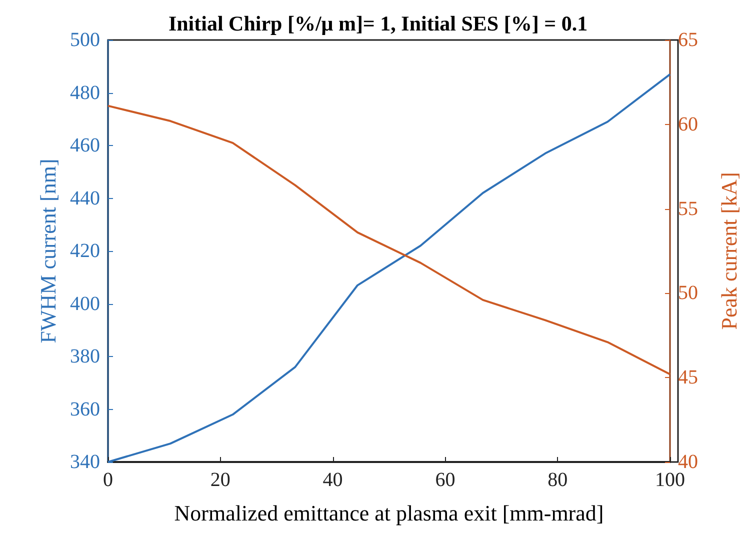 Image resolution: width=756 pixels, height=540 pixels. What do you see at coordinates (558, 480) in the screenshot?
I see `x-tick-label: 80` at bounding box center [558, 480].